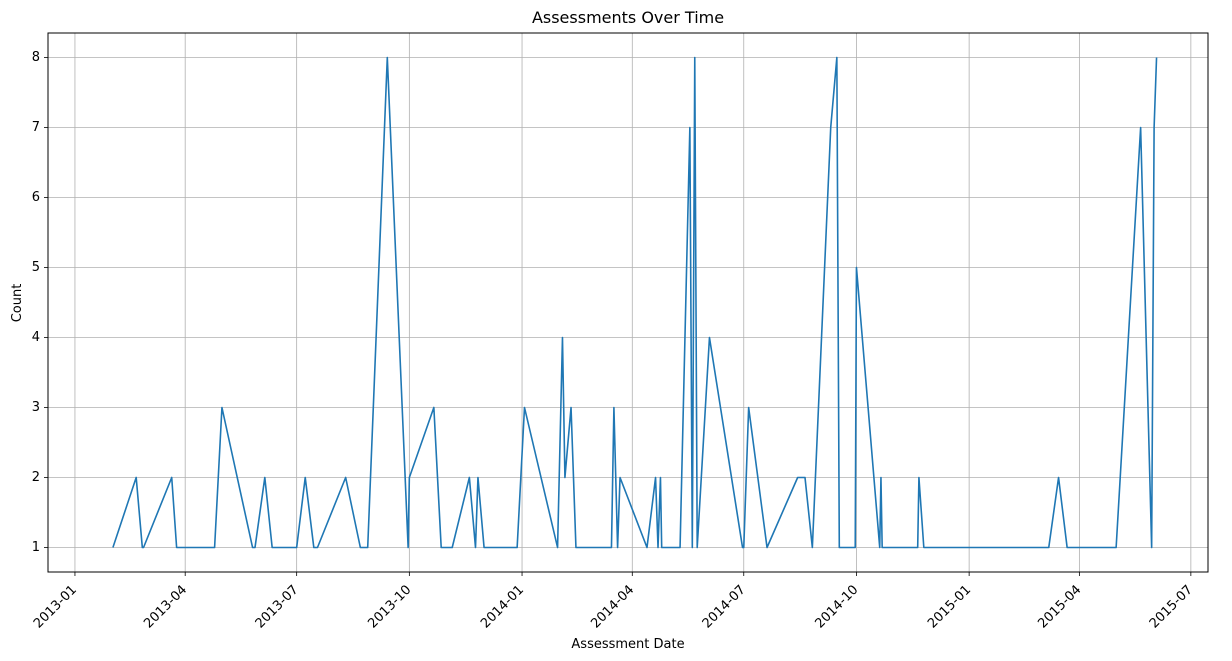 The width and height of the screenshot is (1232, 661). I want to click on x-tick-label: 2013-07, so click(277, 606).